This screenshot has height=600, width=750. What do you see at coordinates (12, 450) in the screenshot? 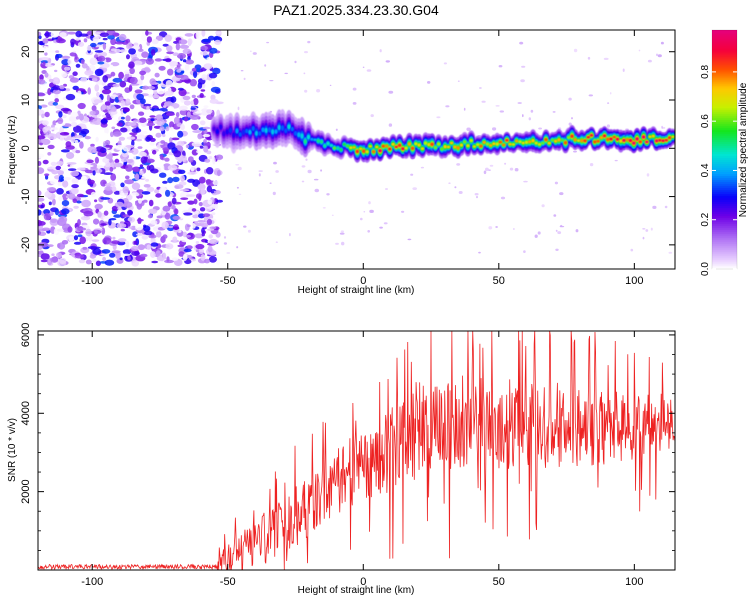
I see `snr-ylabel: SNR (10 * v/v)` at bounding box center [12, 450].